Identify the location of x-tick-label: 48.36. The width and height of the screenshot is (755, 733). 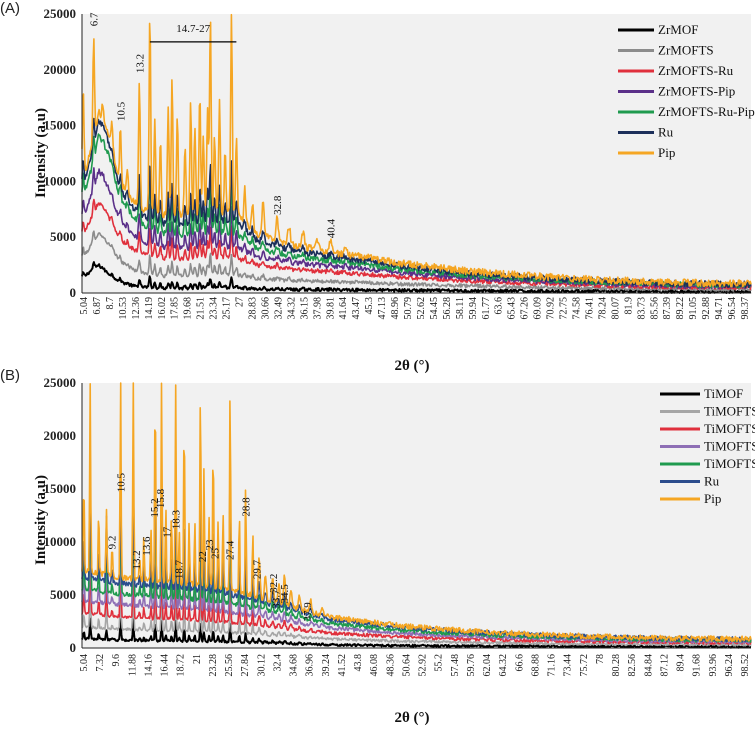
(390, 665).